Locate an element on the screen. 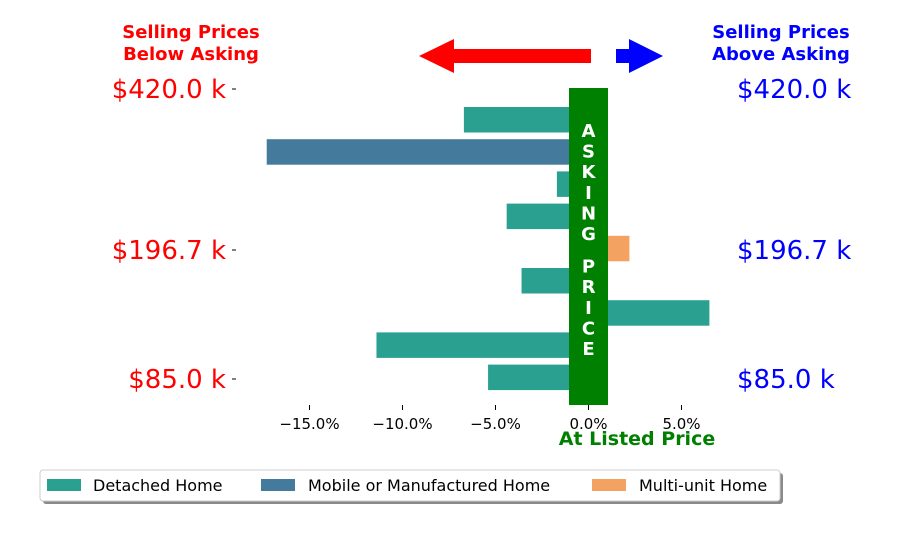 The image size is (898, 541). legend-box is located at coordinates (410, 485).